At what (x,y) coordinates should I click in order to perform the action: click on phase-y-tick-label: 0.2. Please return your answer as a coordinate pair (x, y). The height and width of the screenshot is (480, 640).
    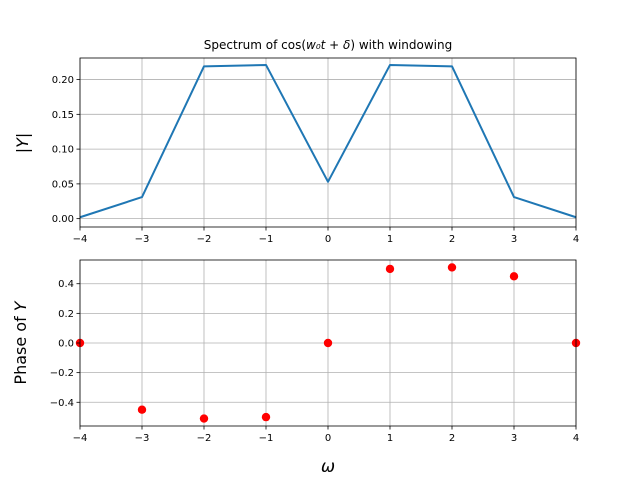
    Looking at the image, I should click on (66, 314).